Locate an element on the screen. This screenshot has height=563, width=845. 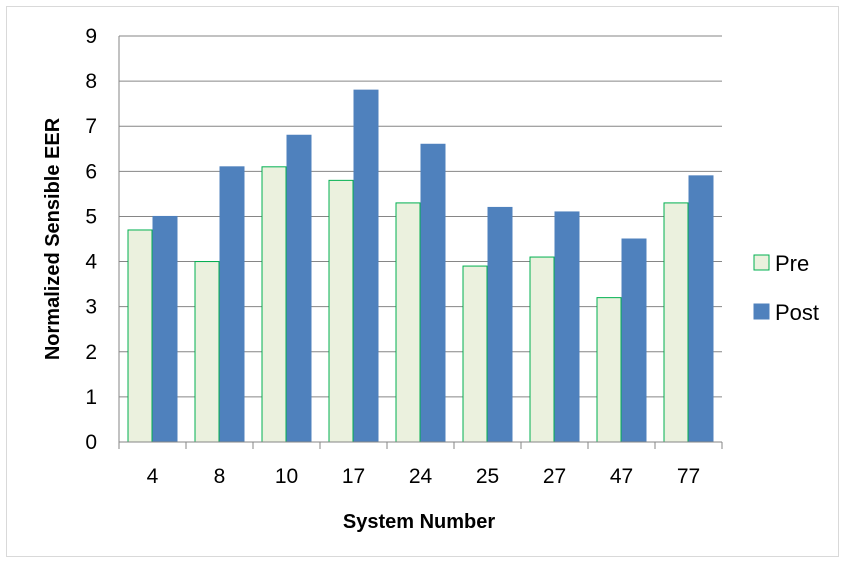
x-axis-title: System Number is located at coordinates (419, 522).